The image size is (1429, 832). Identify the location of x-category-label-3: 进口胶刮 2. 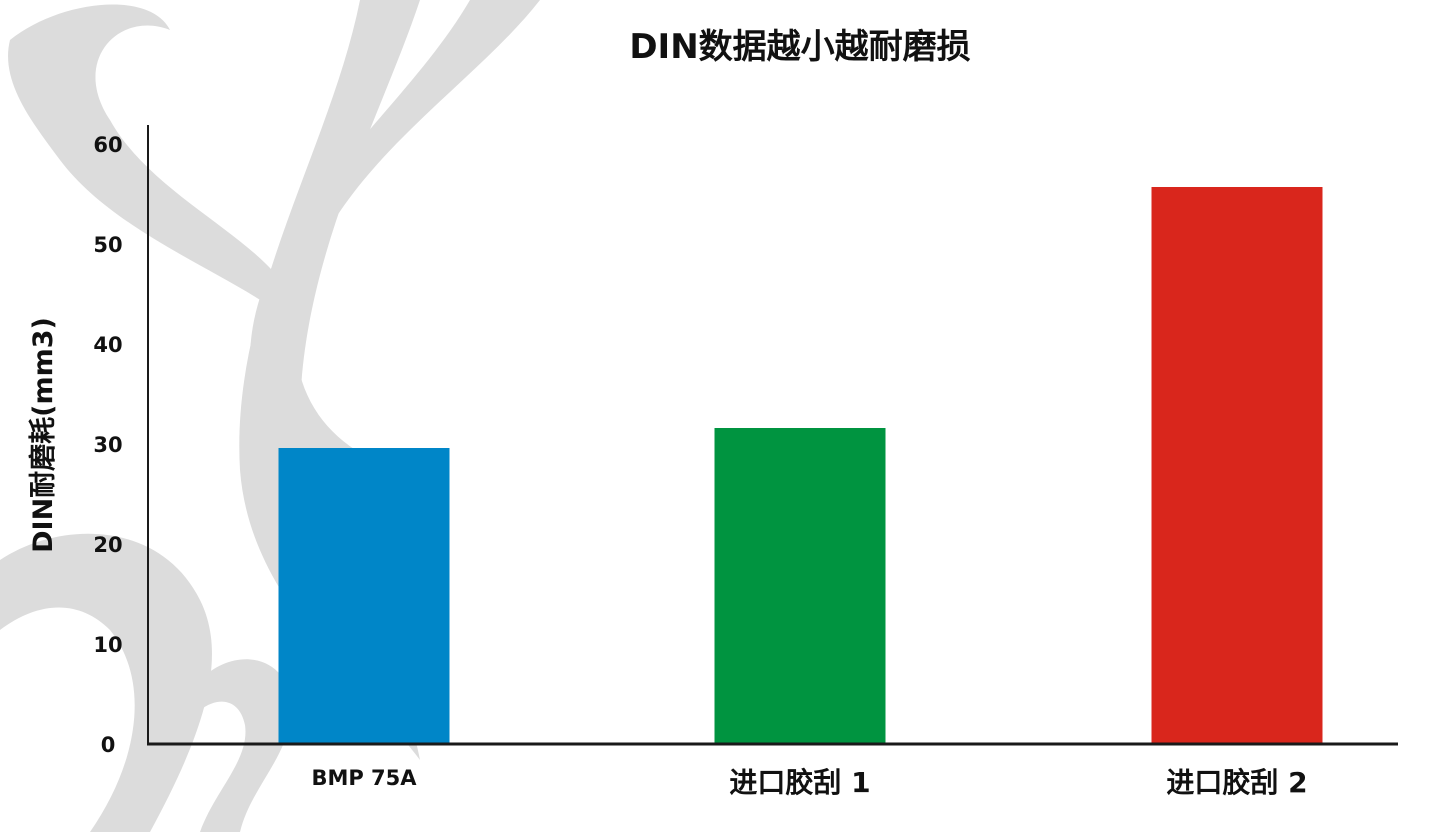
(1236, 782).